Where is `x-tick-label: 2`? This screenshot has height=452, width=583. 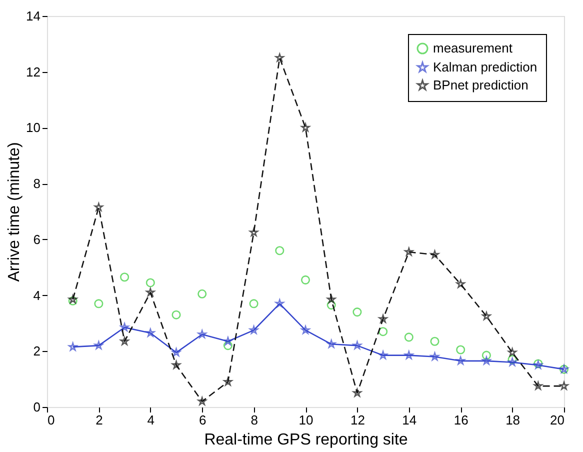
x-tick-label: 2 is located at coordinates (99, 420).